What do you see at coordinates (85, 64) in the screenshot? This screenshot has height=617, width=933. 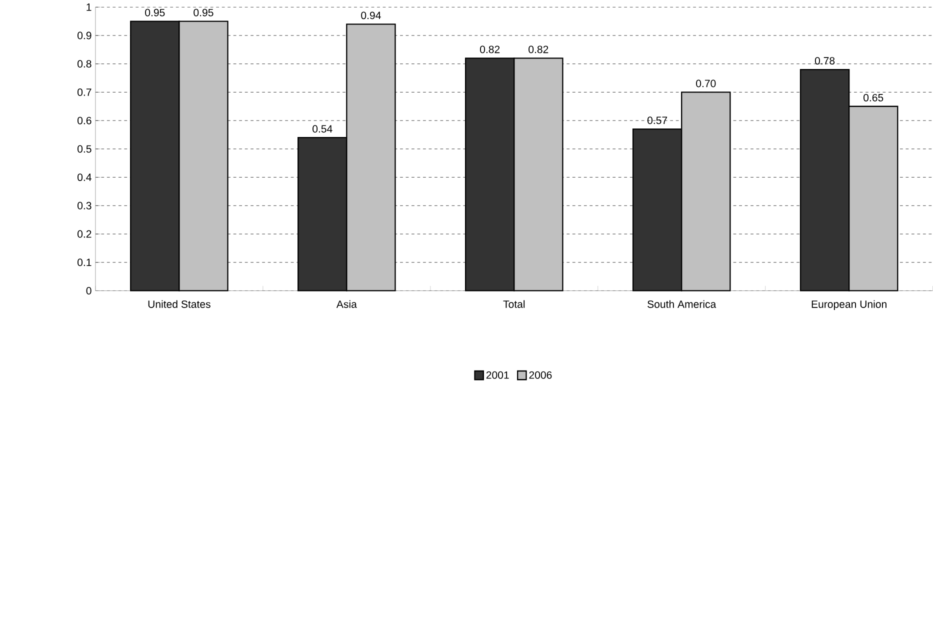 I see `y-tick-label: 0.8` at bounding box center [85, 64].